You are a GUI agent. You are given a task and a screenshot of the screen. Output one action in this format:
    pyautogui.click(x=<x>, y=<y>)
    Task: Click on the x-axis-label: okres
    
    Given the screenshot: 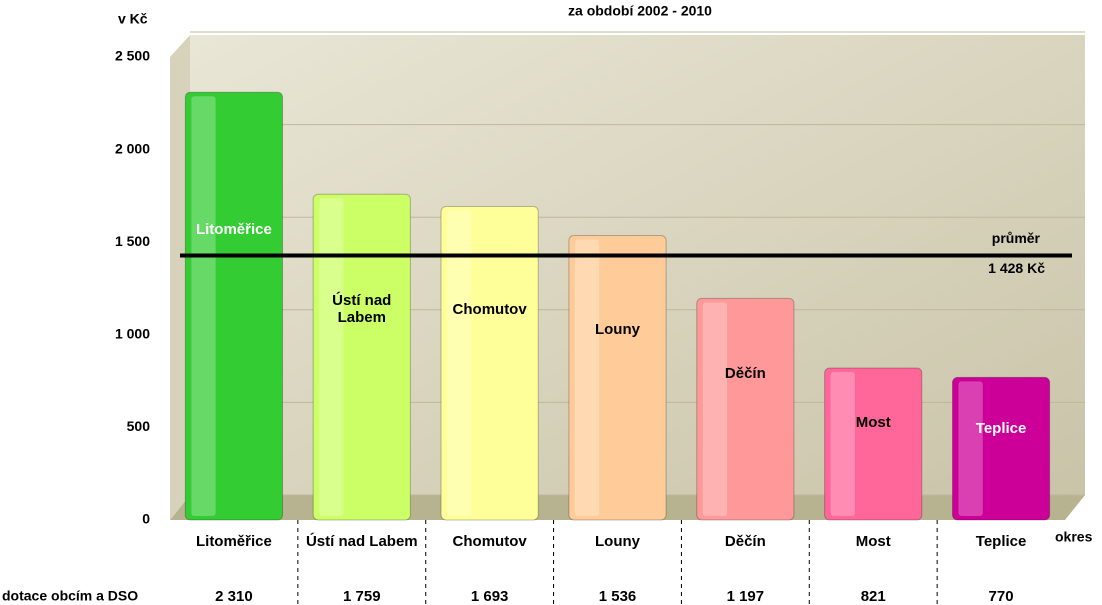 What is the action you would take?
    pyautogui.click(x=1074, y=537)
    